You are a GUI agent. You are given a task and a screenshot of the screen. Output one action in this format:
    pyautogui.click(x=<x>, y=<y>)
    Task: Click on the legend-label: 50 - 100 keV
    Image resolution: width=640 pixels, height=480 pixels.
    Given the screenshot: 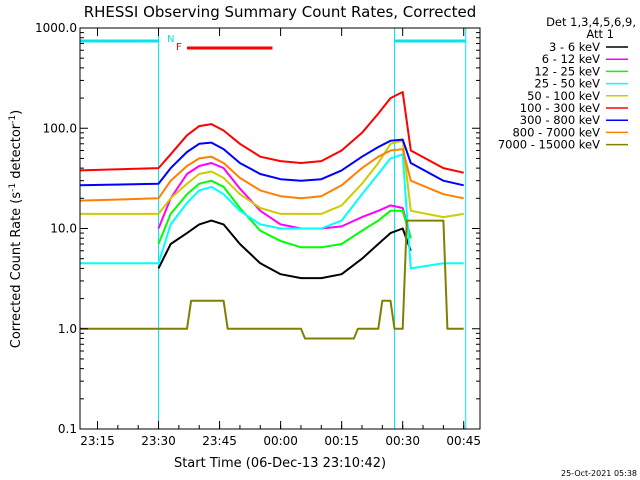 What is the action you would take?
    pyautogui.click(x=563, y=96)
    